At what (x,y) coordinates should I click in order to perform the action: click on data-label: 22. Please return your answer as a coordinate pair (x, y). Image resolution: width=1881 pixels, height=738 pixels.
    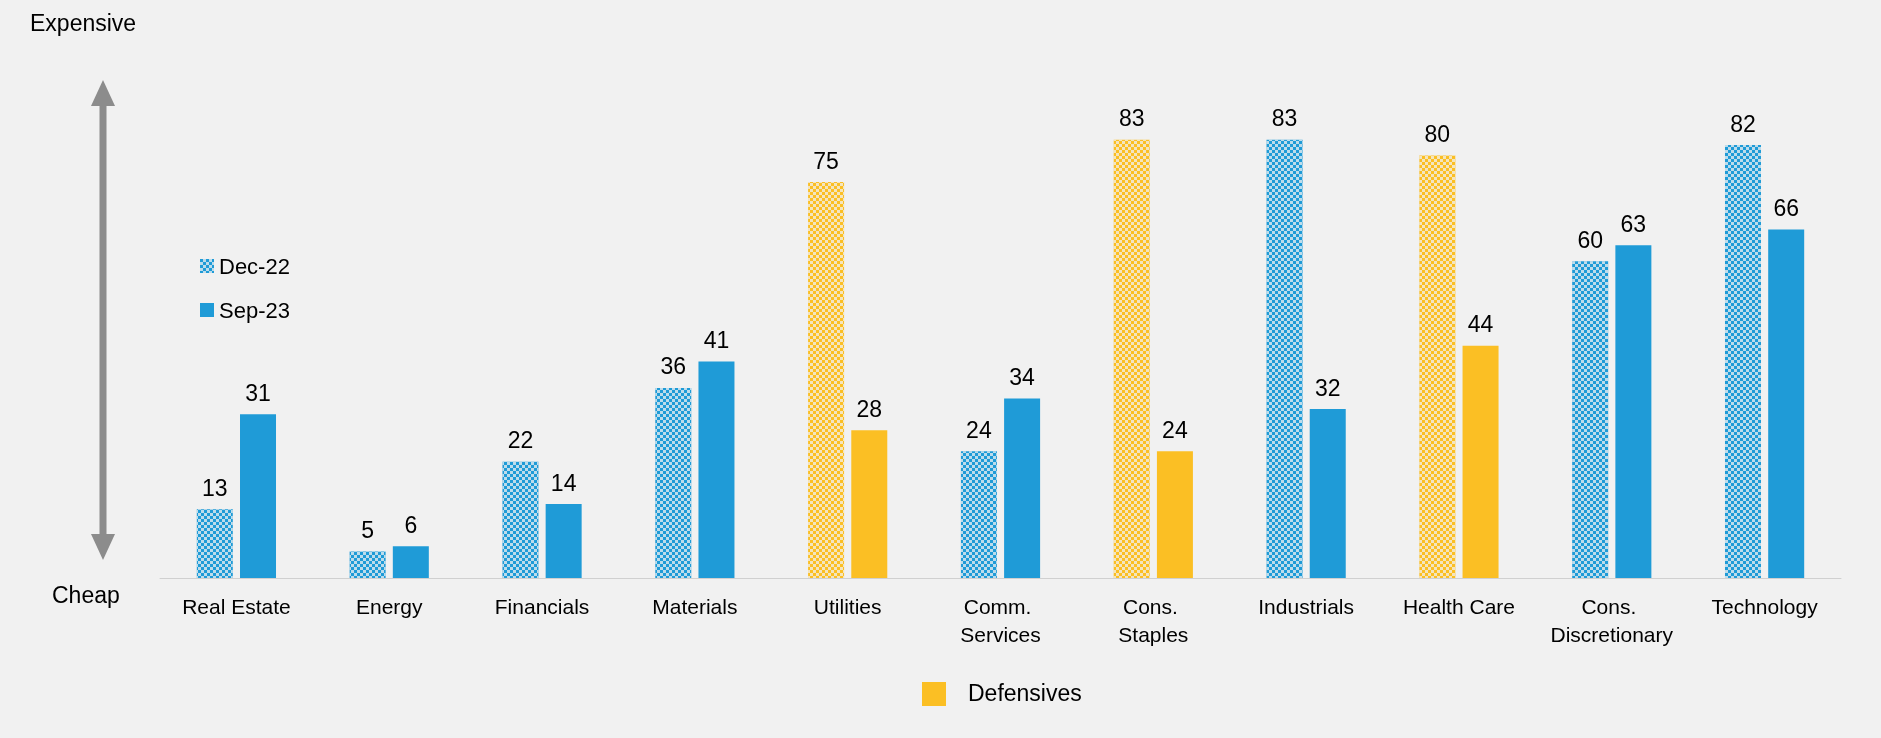
    Looking at the image, I should click on (520, 440).